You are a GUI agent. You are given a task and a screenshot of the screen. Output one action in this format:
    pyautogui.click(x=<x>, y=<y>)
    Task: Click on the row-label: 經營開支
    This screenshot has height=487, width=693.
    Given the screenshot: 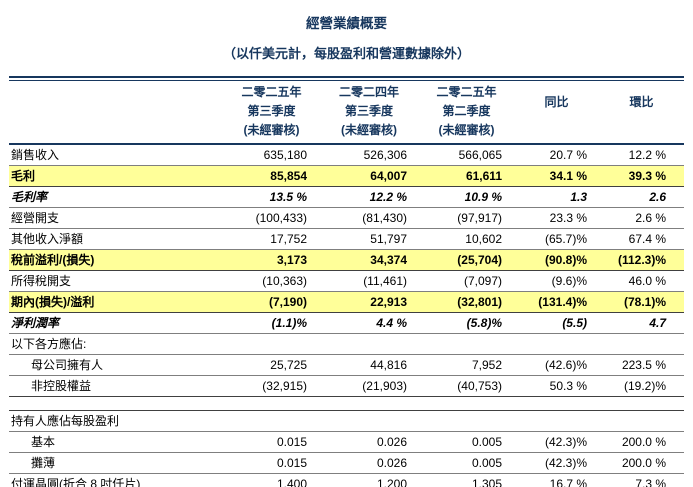 What is the action you would take?
    pyautogui.click(x=116, y=218)
    